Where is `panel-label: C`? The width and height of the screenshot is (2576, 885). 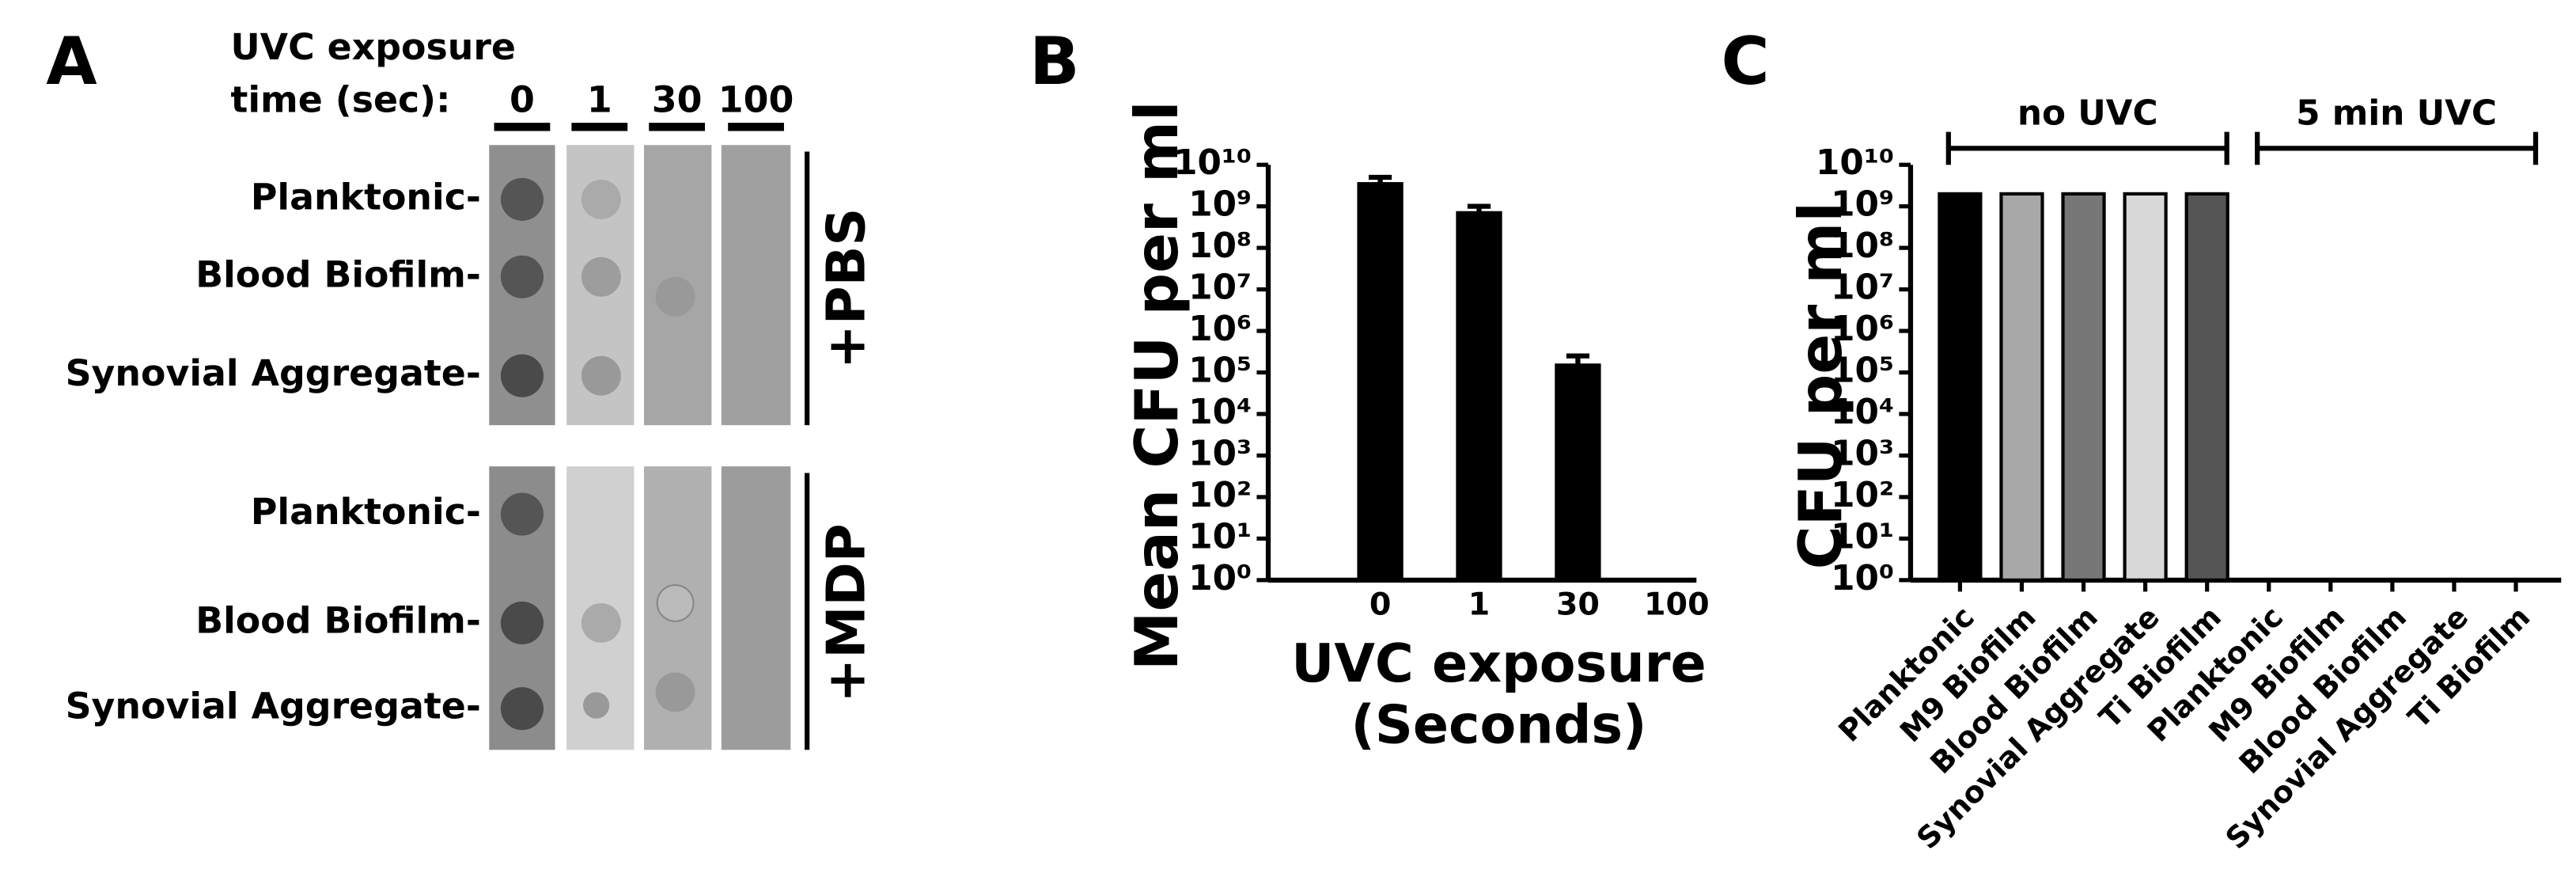
panel-label: C is located at coordinates (1746, 62).